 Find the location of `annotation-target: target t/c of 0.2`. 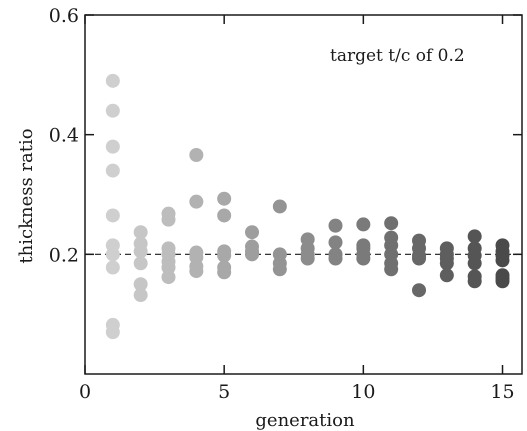

annotation-target: target t/c of 0.2 is located at coordinates (397, 56).